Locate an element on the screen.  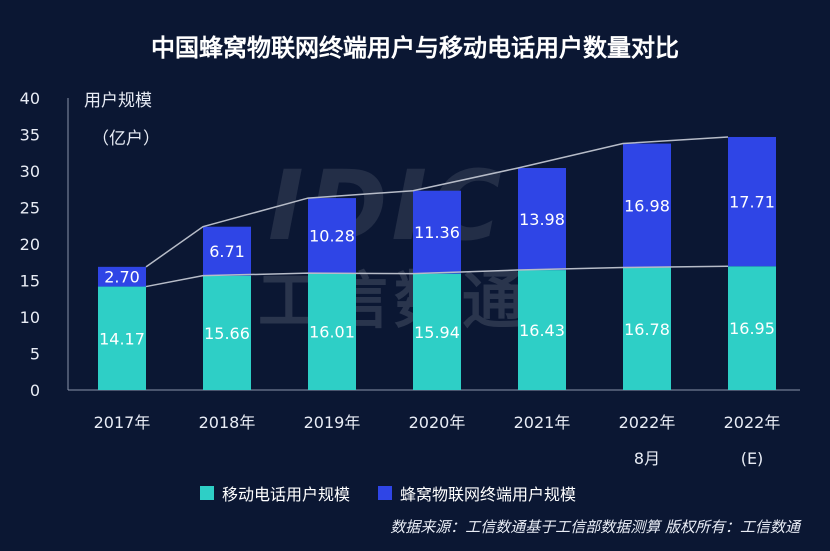
data-label-iot: 10.28 is located at coordinates (332, 236).